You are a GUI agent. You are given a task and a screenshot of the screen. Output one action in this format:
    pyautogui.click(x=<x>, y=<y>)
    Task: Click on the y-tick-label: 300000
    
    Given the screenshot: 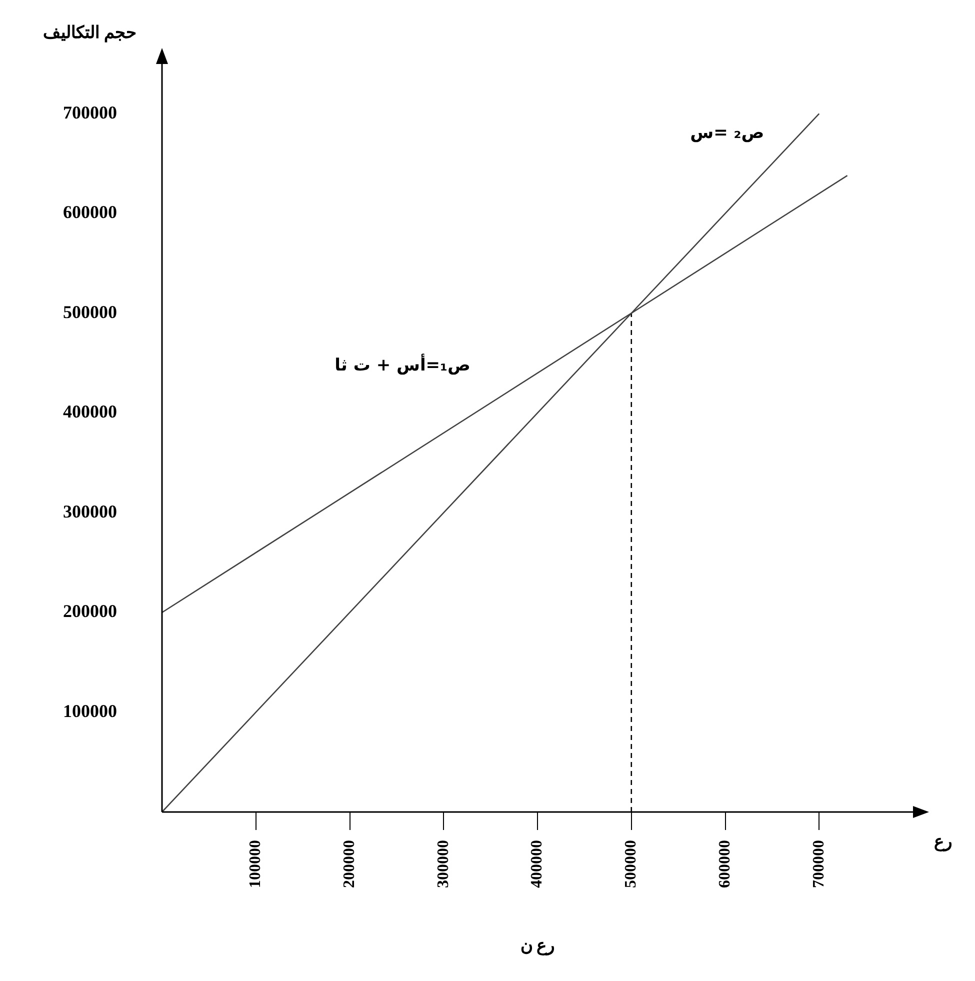 What is the action you would take?
    pyautogui.click(x=90, y=511)
    